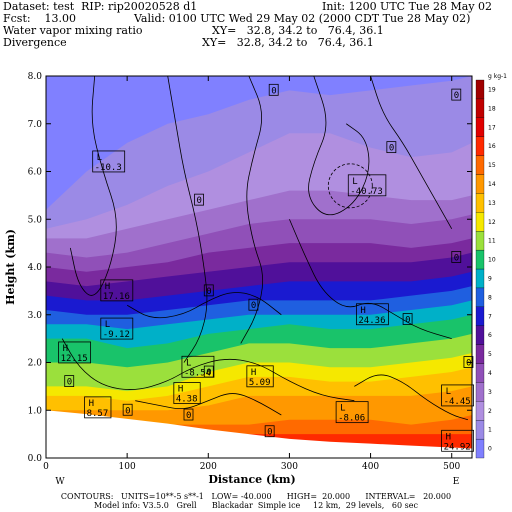 This screenshot has width=512, height=512. I want to click on extremum-value: -8.06, so click(351, 419).